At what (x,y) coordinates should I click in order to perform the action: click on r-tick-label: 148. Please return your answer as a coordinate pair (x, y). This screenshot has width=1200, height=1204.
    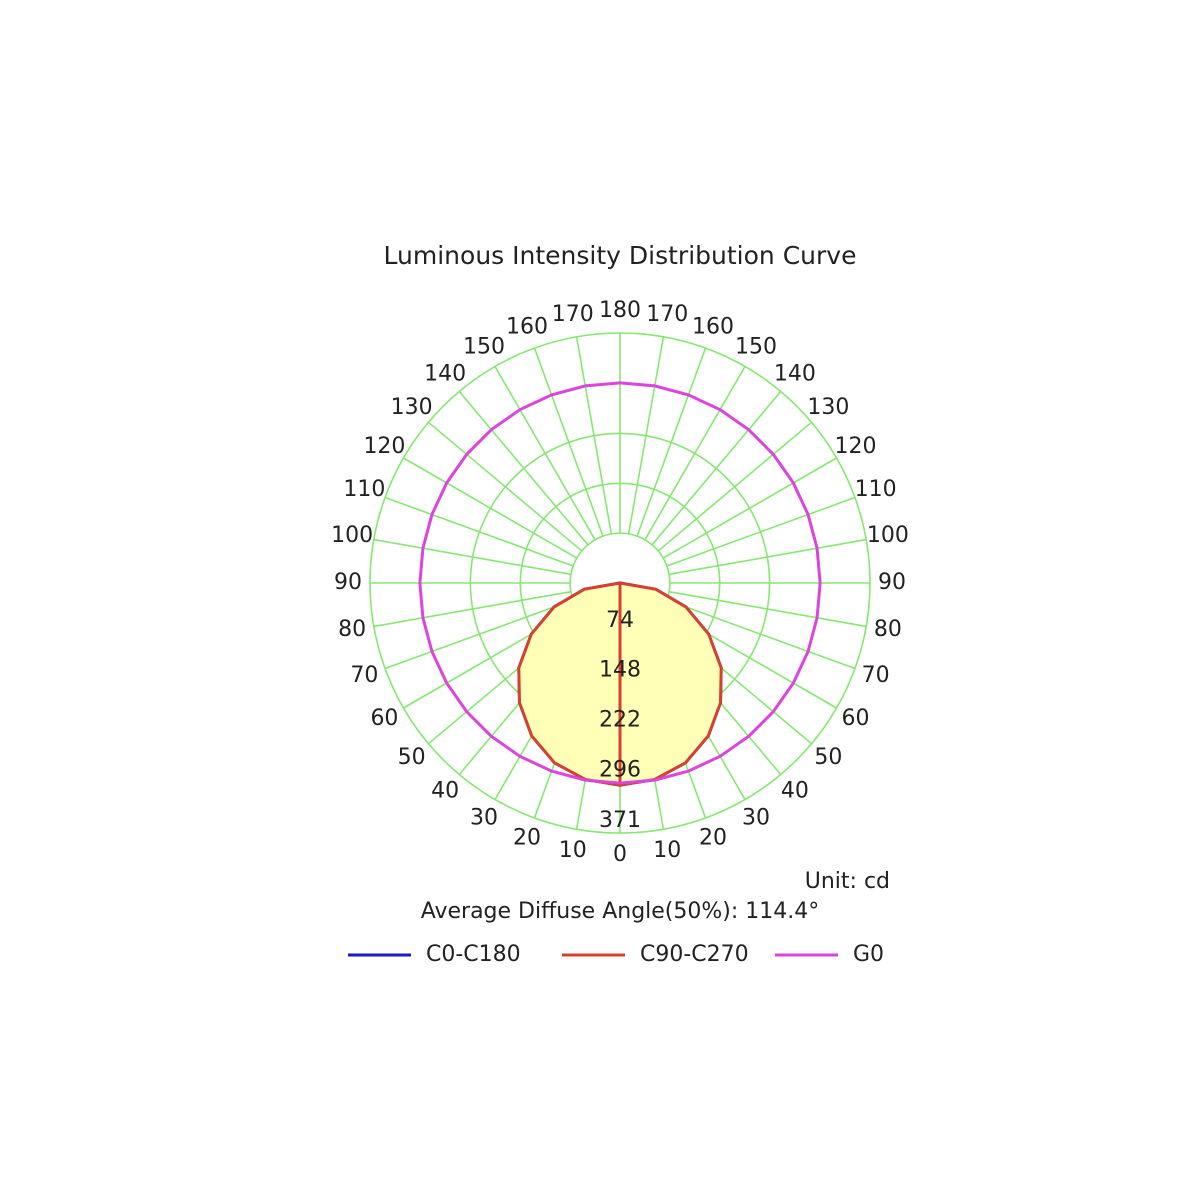
    Looking at the image, I should click on (620, 670).